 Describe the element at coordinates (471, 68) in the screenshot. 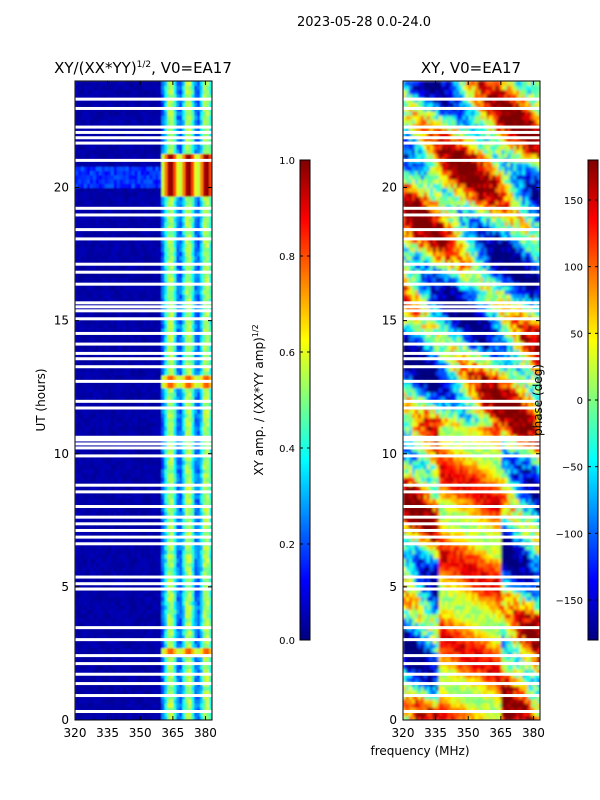

I see `phase-title: XY, V0=EA17` at that location.